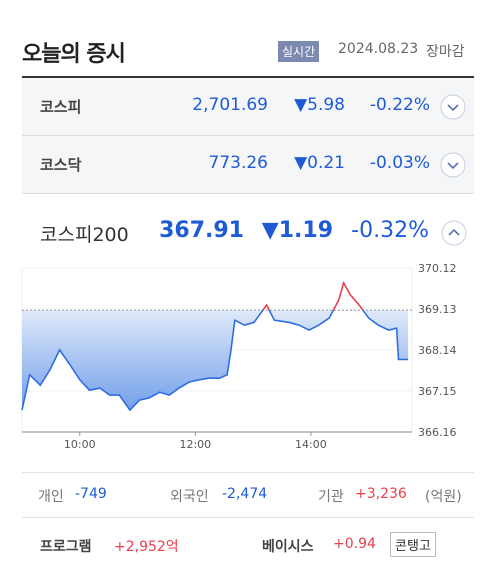  Describe the element at coordinates (437, 350) in the screenshot. I see `y-tick-label: 368.14` at that location.